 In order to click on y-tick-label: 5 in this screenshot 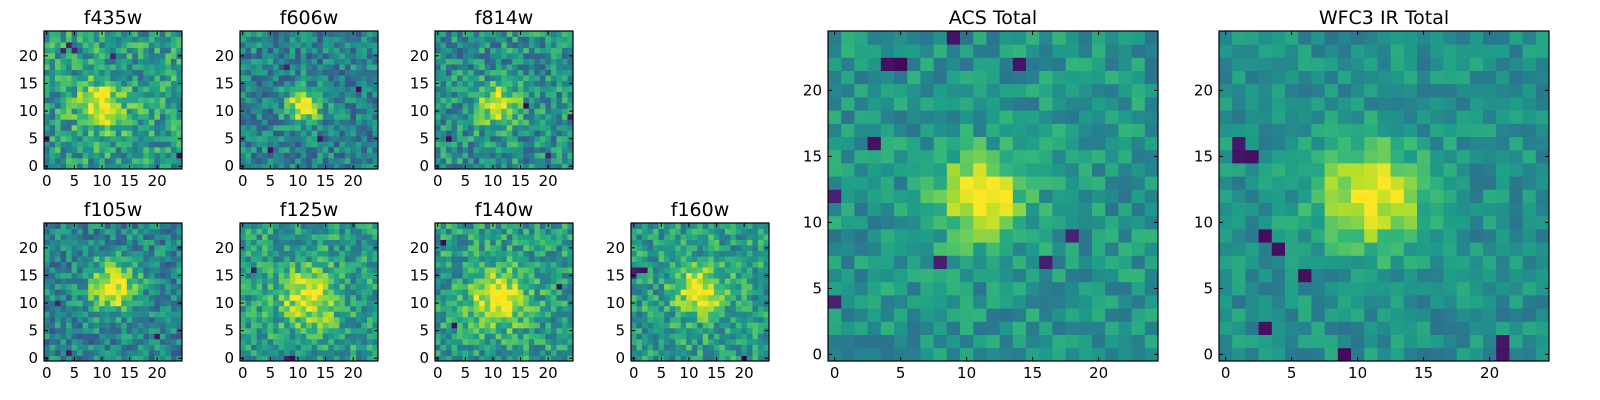, I will do `click(424, 331)`.